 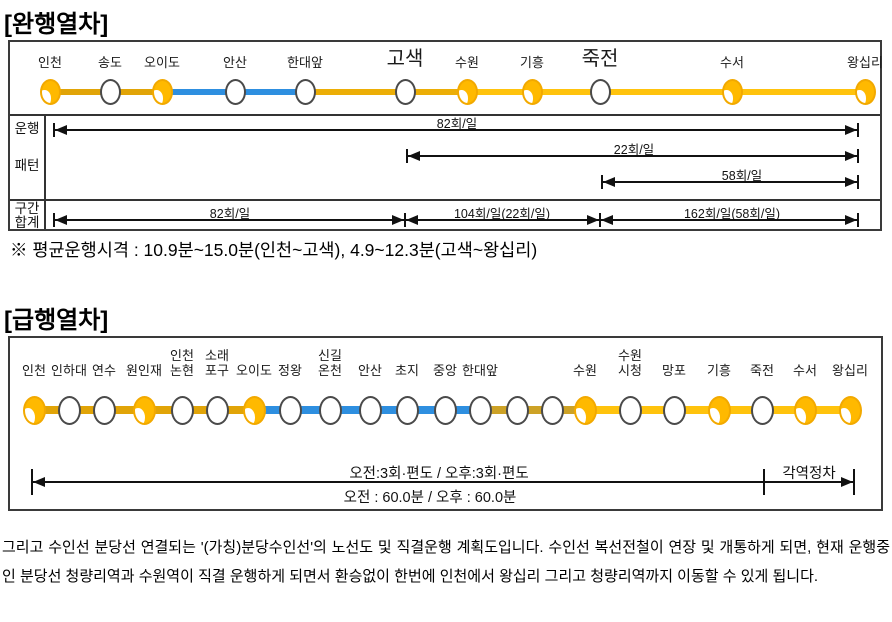 I want to click on station-label: 초지, so click(x=407, y=370).